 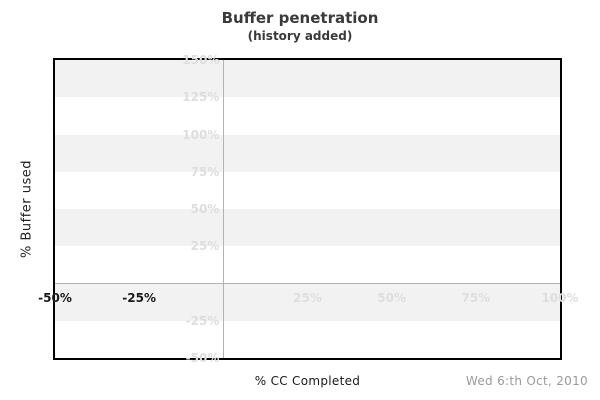 I want to click on y-tick-label: 75%, so click(x=205, y=171).